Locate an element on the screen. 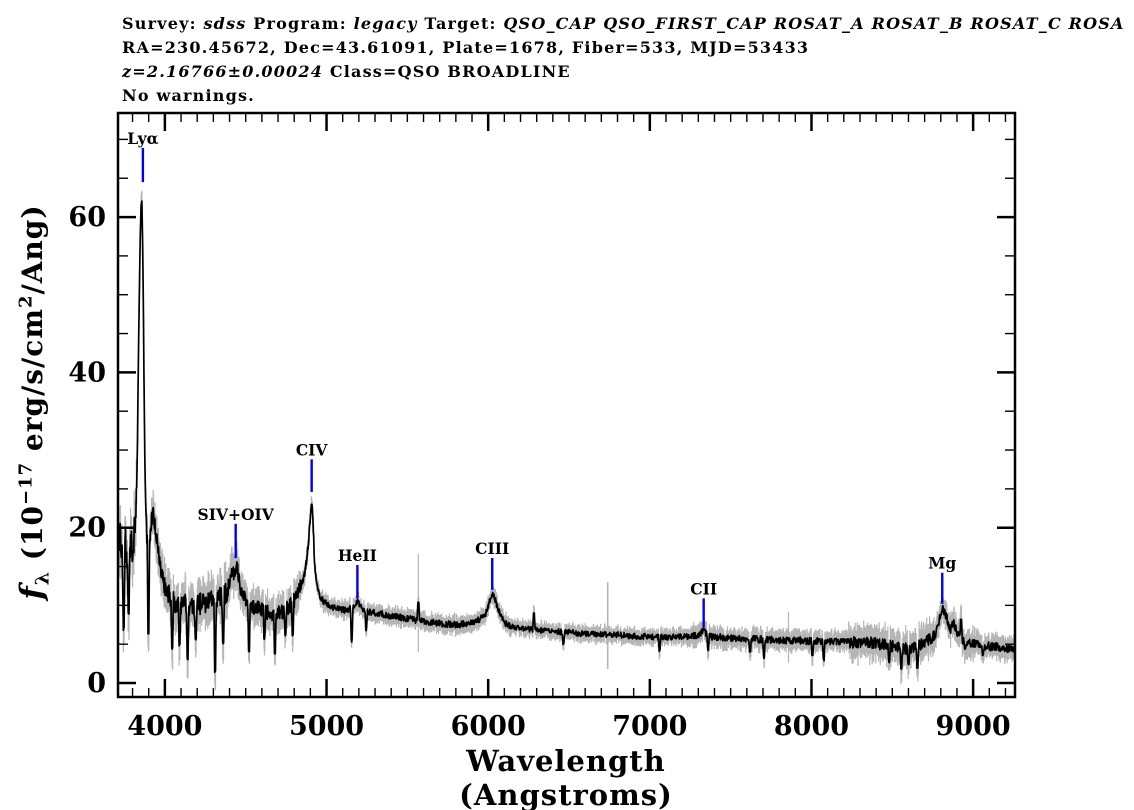  header-italic-text: z=2.16766±0.00024 is located at coordinates (223, 71).